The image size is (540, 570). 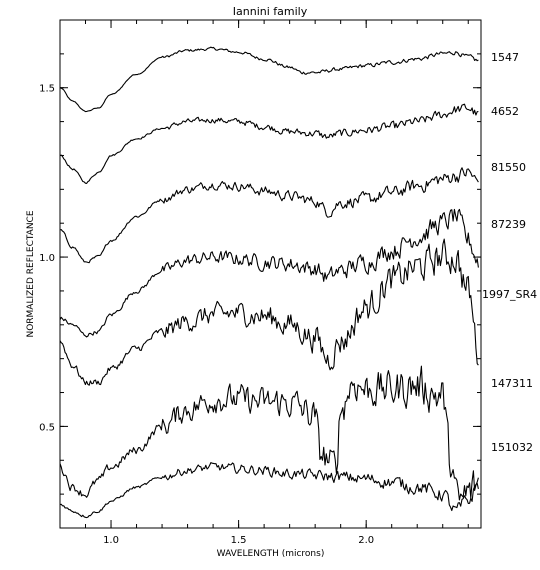 I want to click on x-tick-label: 1.5, so click(x=239, y=540).